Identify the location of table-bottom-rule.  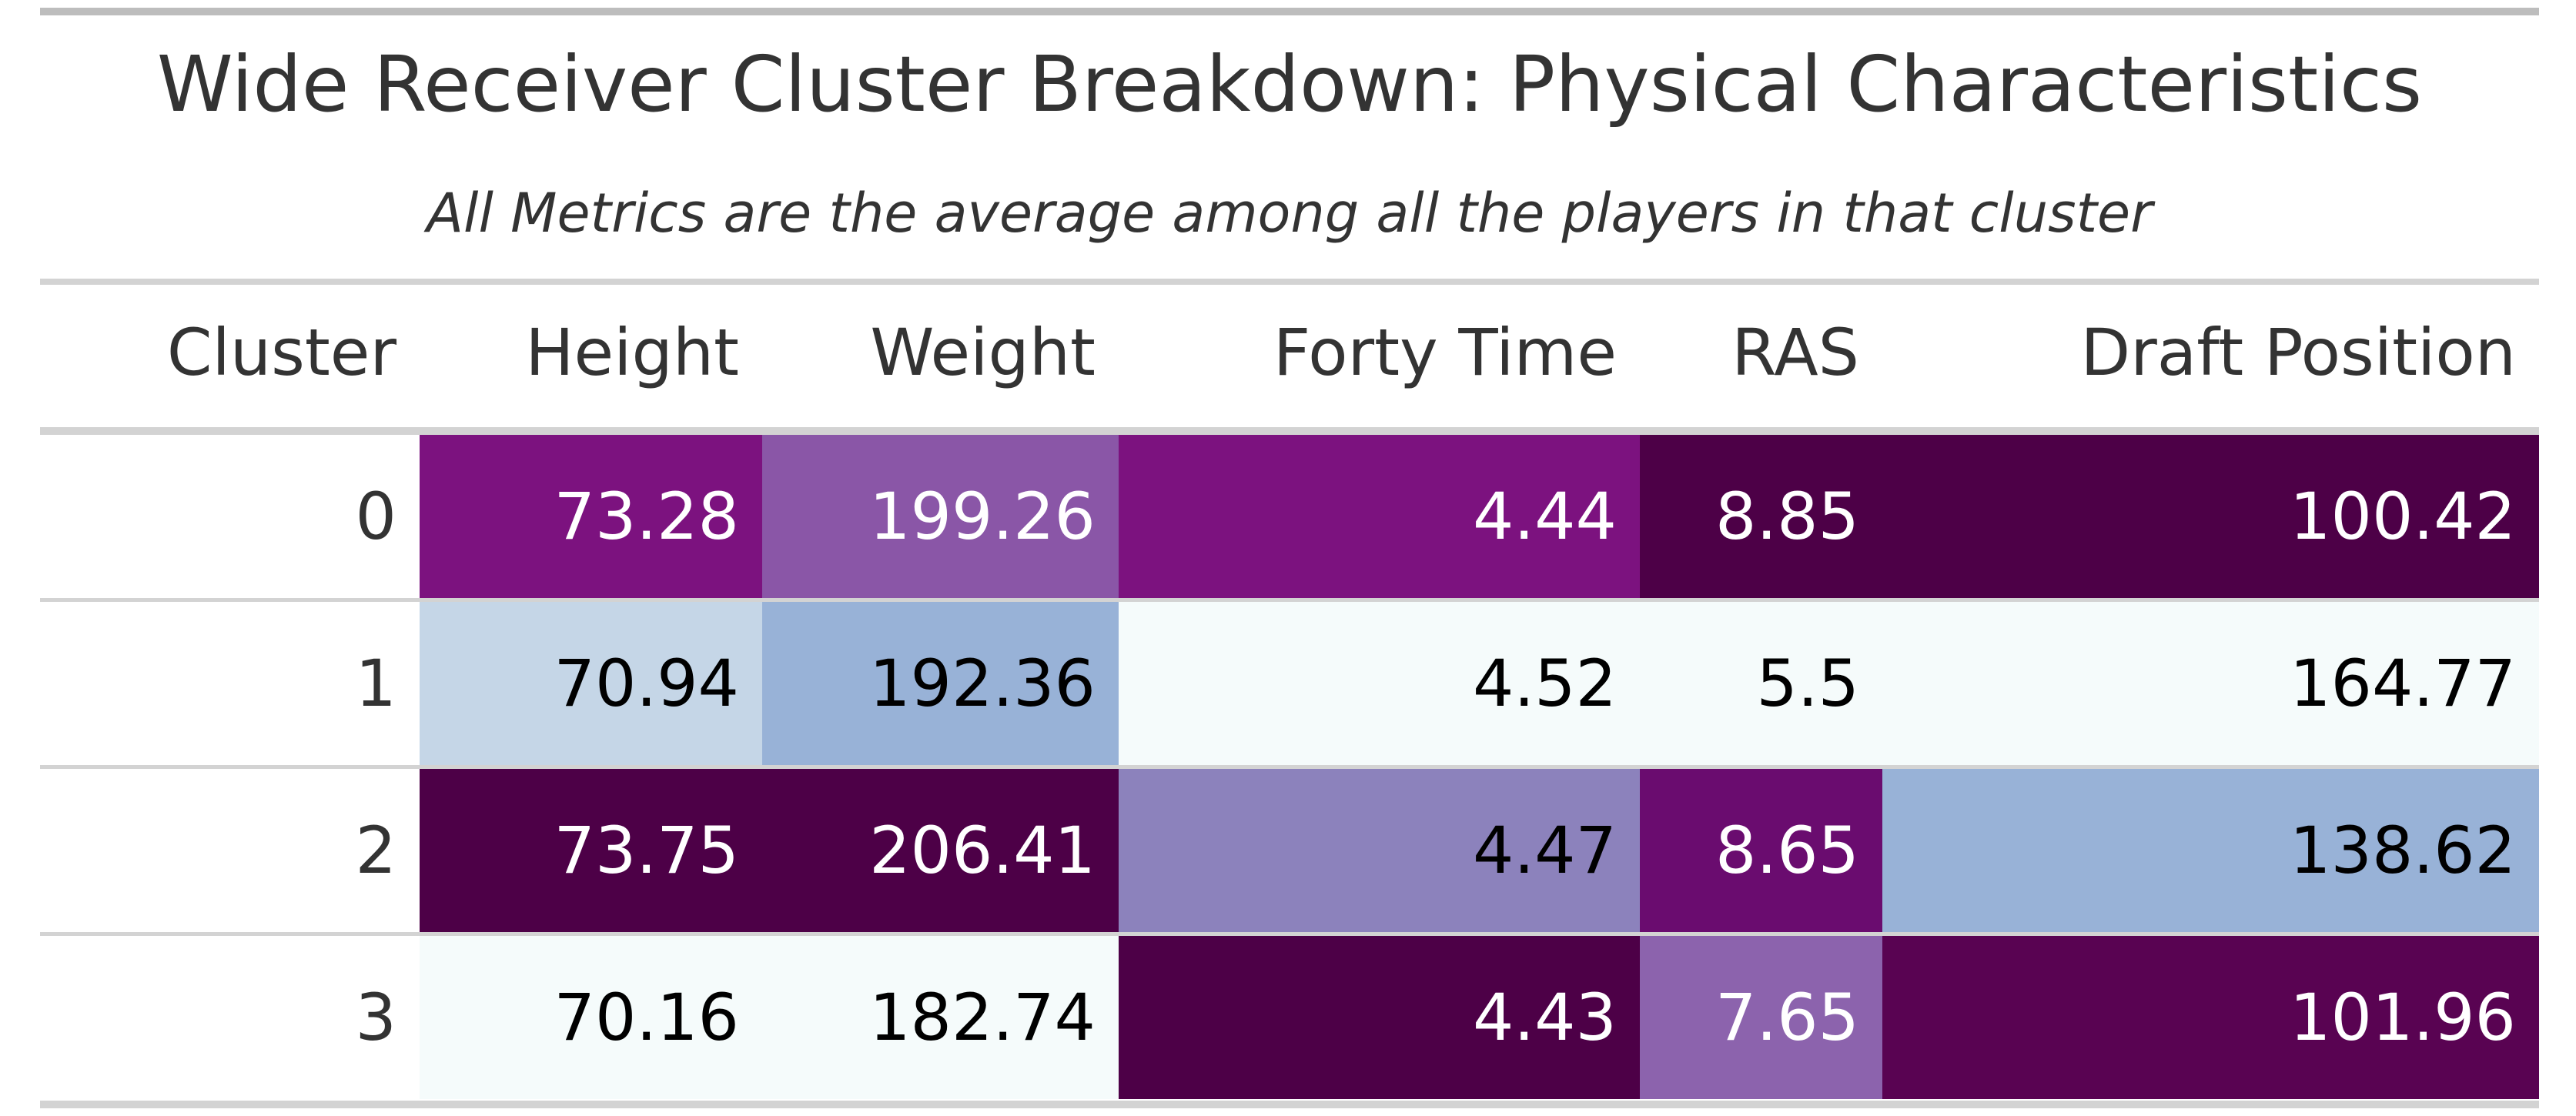
(1289, 1104).